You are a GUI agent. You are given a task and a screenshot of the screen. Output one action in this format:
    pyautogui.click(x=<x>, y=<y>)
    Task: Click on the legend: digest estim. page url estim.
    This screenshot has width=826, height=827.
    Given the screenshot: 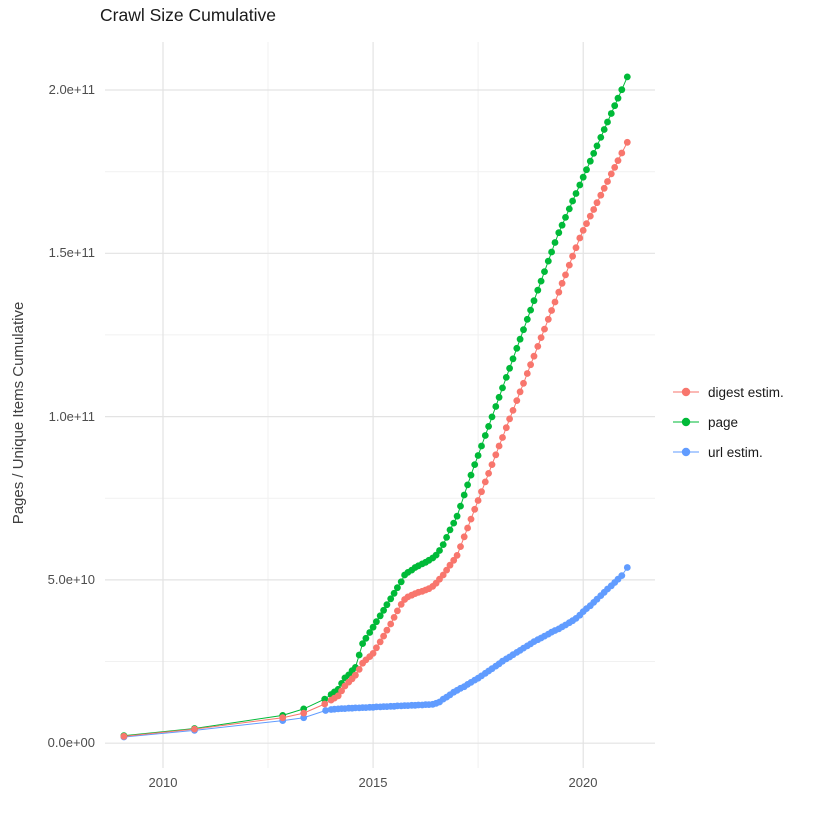 What is the action you would take?
    pyautogui.click(x=728, y=422)
    